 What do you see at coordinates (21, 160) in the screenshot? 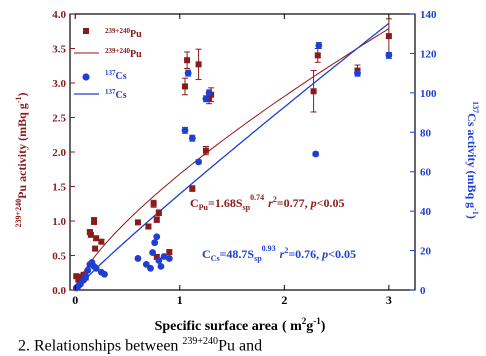
I see `y-left-axis-label: 239+240Pu activity (mBq g-1)` at bounding box center [21, 160].